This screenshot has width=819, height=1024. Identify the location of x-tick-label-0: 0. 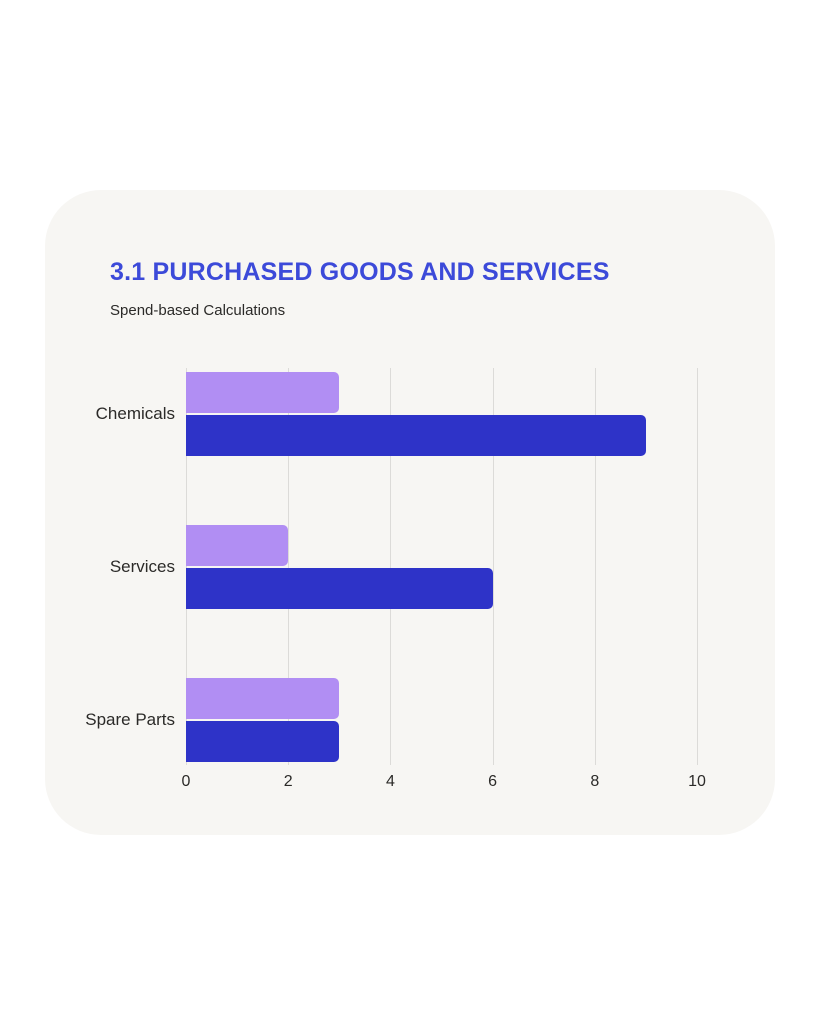
(186, 781).